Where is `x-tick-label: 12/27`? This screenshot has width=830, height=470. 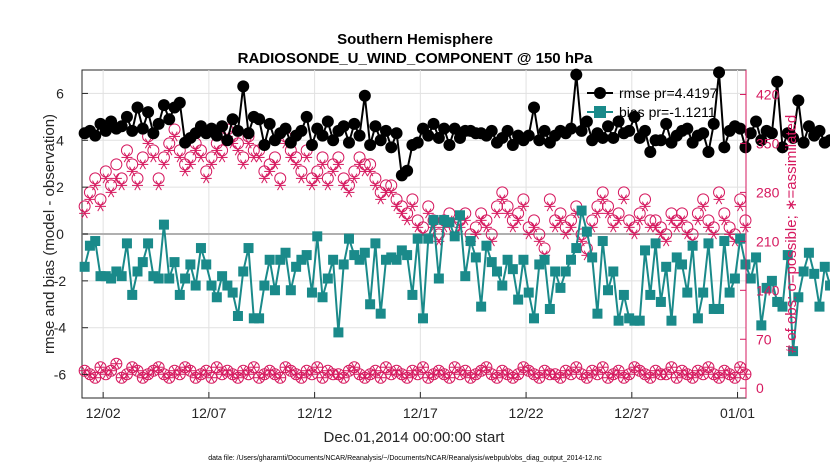
x-tick-label: 12/27 is located at coordinates (631, 413).